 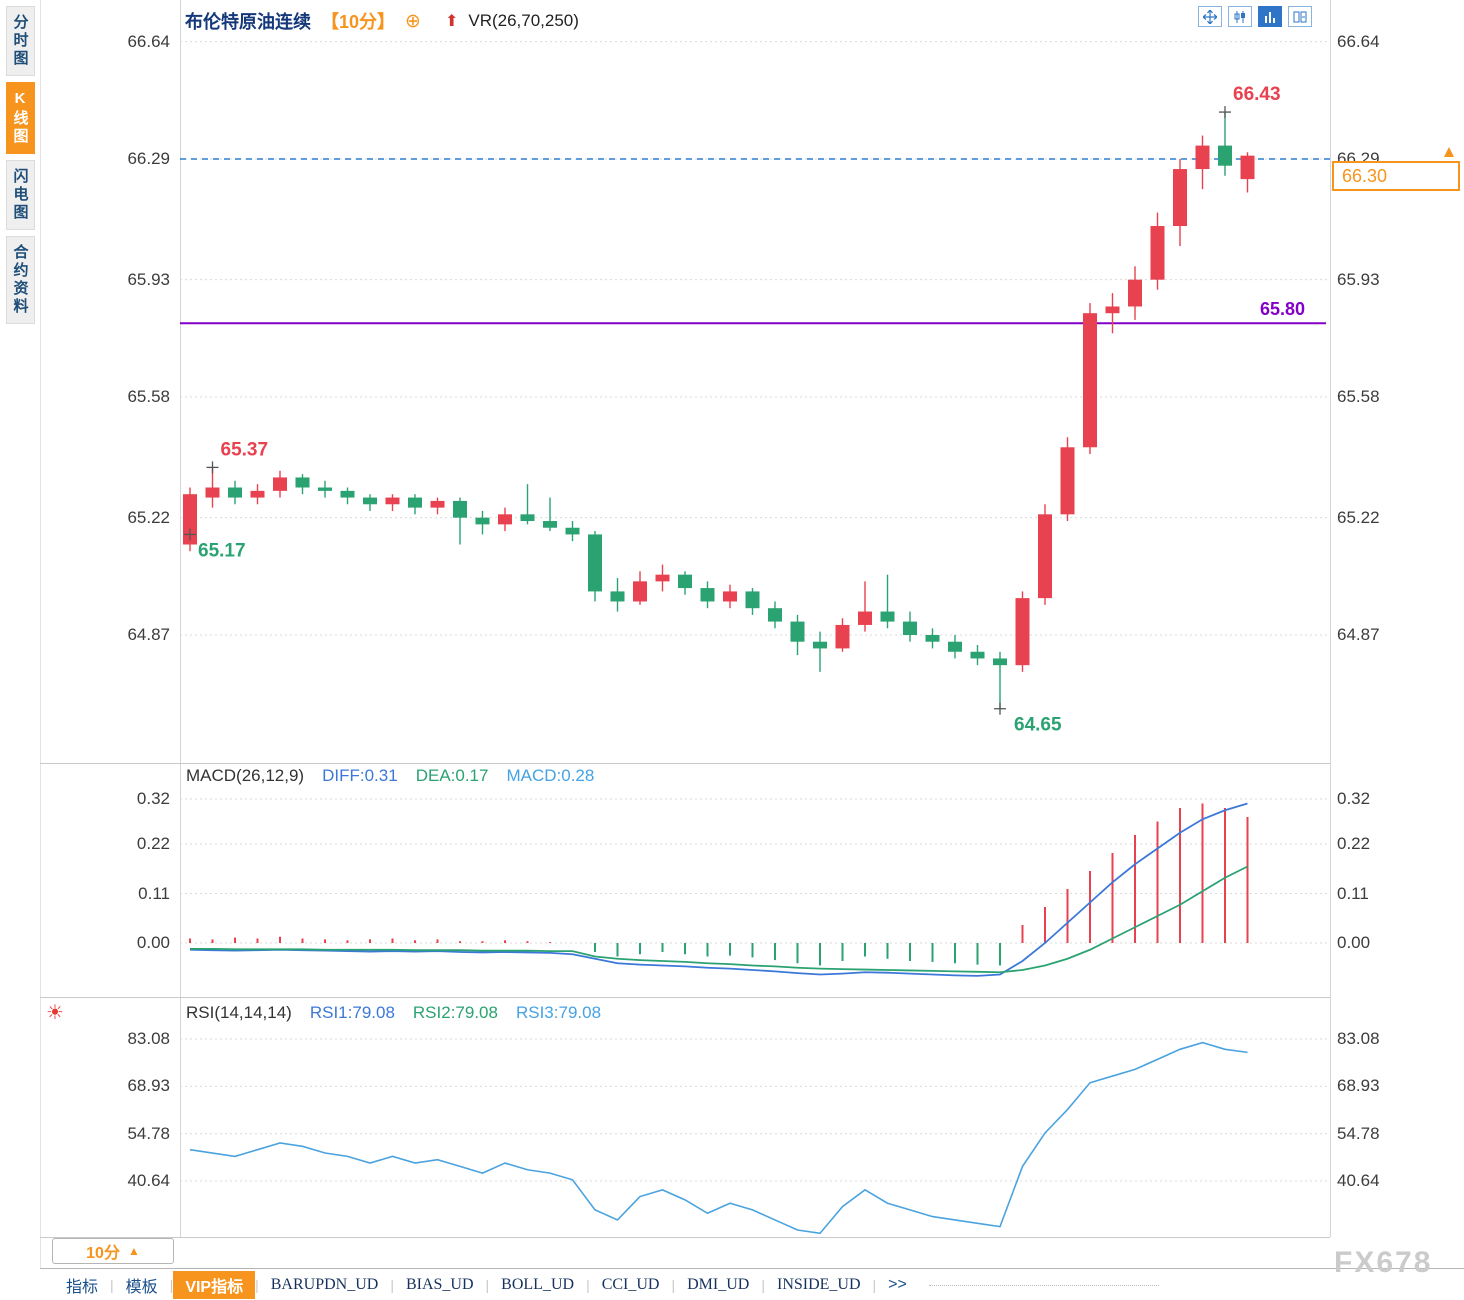 I want to click on price-annotation: 64.65, so click(x=1038, y=725).